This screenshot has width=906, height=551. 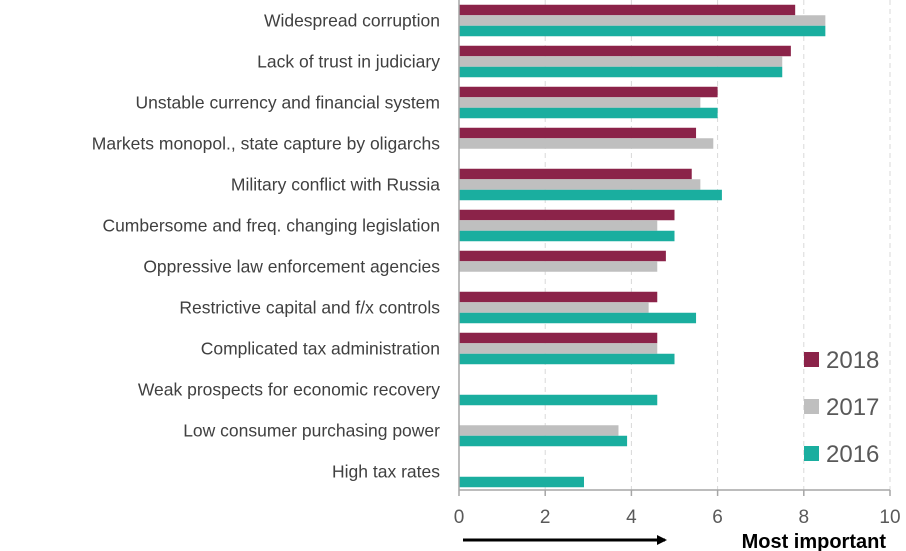 I want to click on legend-label-2017: 2017, so click(x=852, y=407).